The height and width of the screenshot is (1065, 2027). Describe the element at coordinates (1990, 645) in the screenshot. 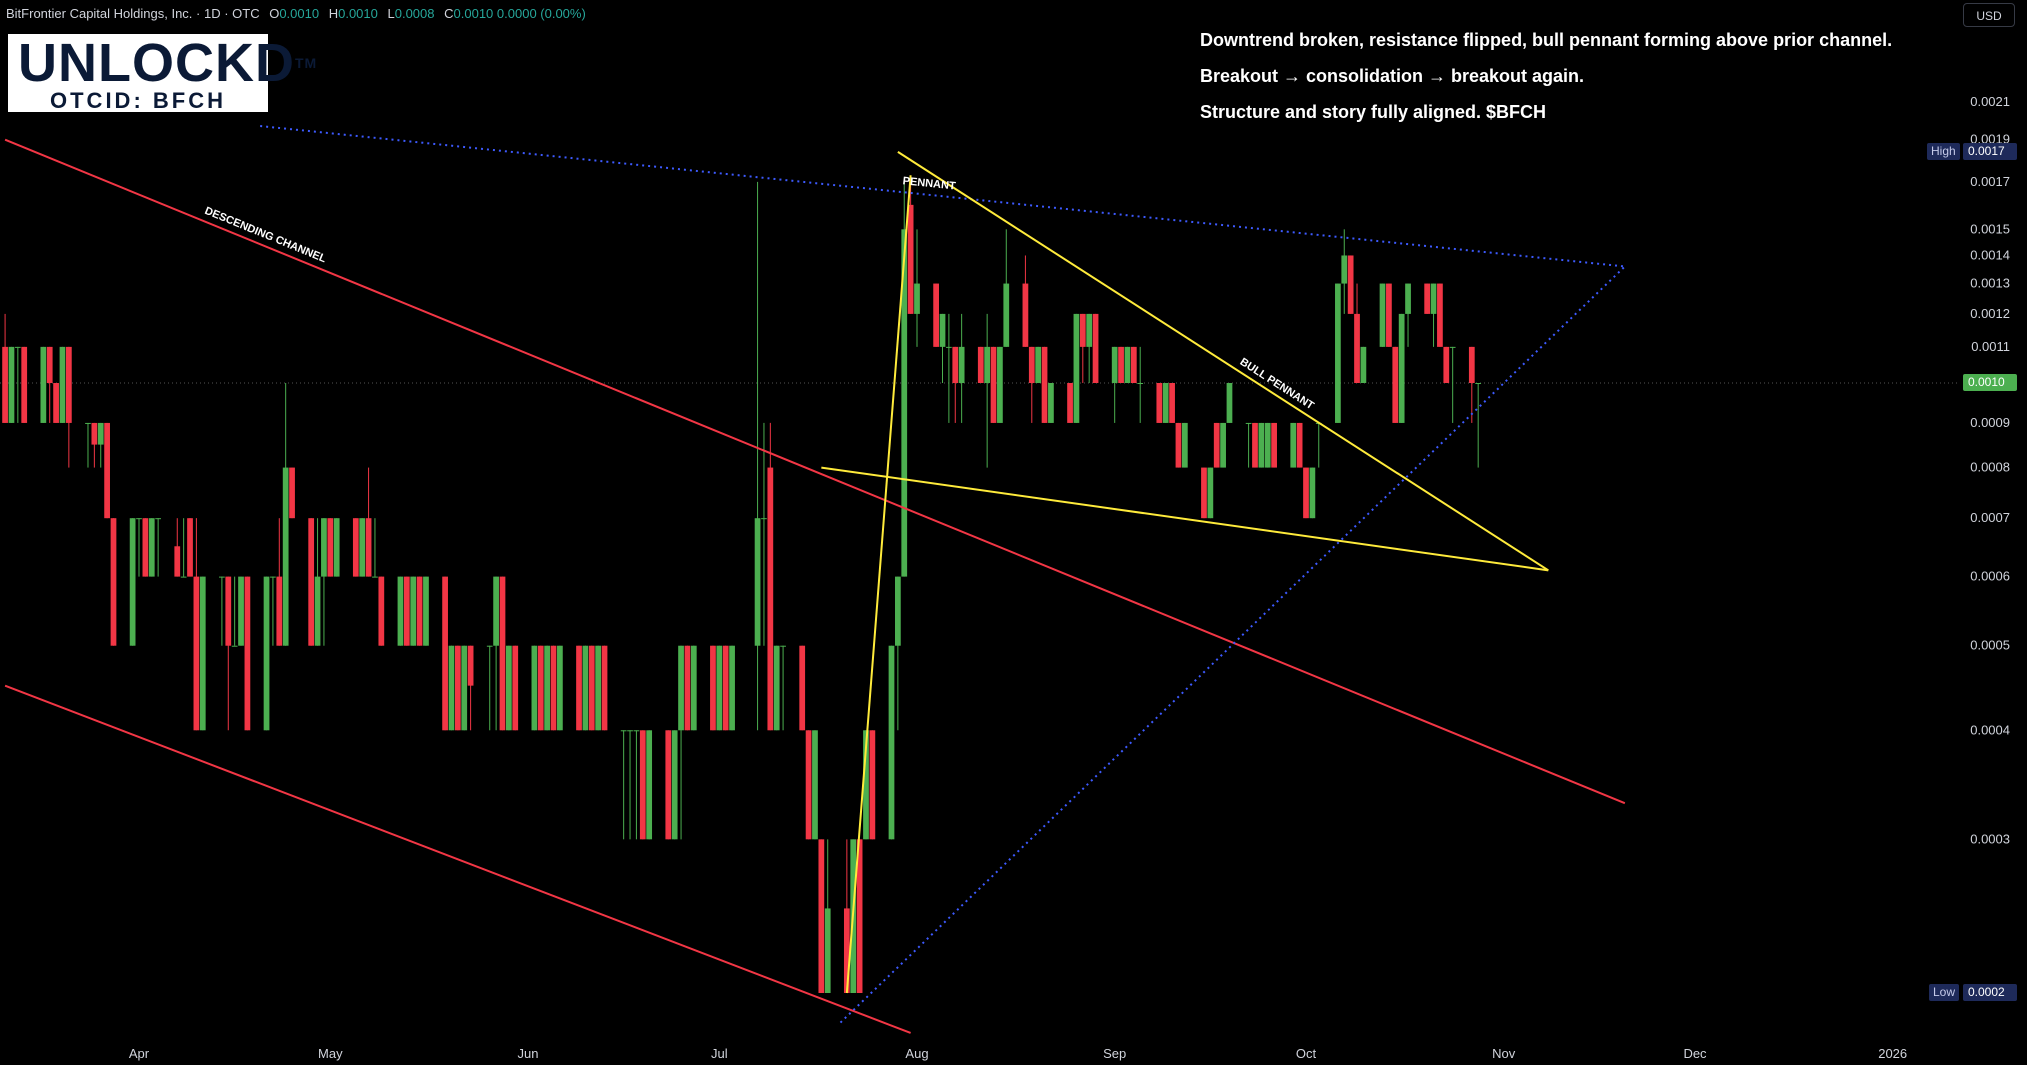

I see `y-tick-label: 0.0005` at that location.